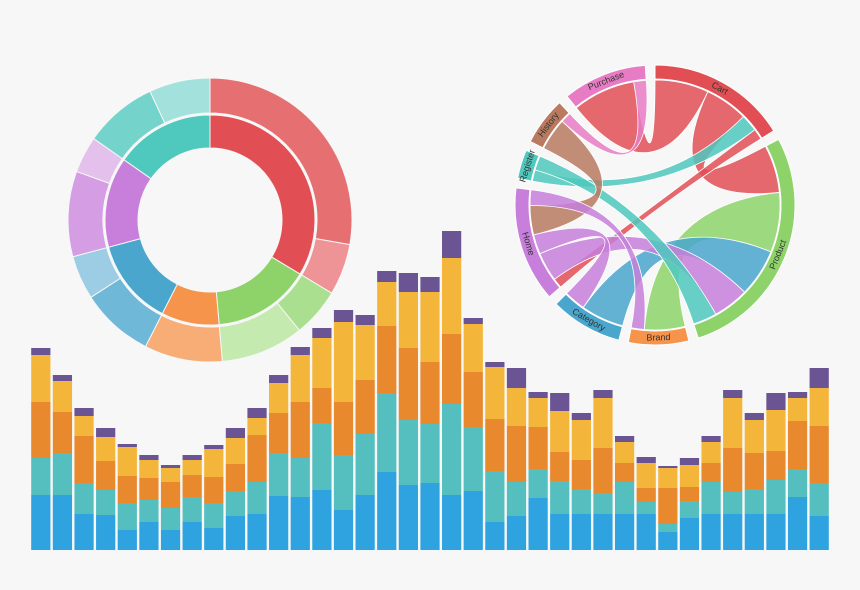  I want to click on chord-ribbon, so click(625, 240).